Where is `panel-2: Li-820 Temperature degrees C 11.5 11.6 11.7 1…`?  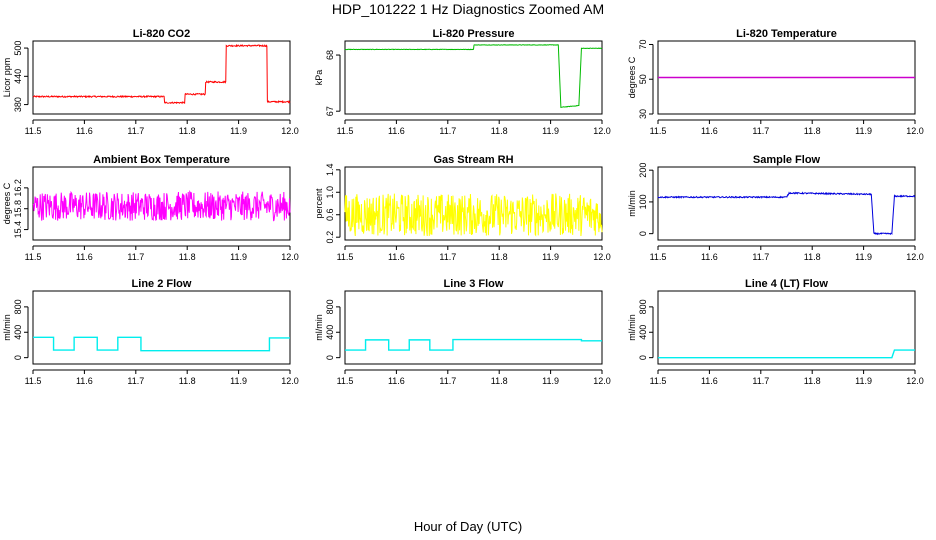 panel-2: Li-820 Temperature degrees C 11.5 11.6 11.7 1… is located at coordinates (775, 82).